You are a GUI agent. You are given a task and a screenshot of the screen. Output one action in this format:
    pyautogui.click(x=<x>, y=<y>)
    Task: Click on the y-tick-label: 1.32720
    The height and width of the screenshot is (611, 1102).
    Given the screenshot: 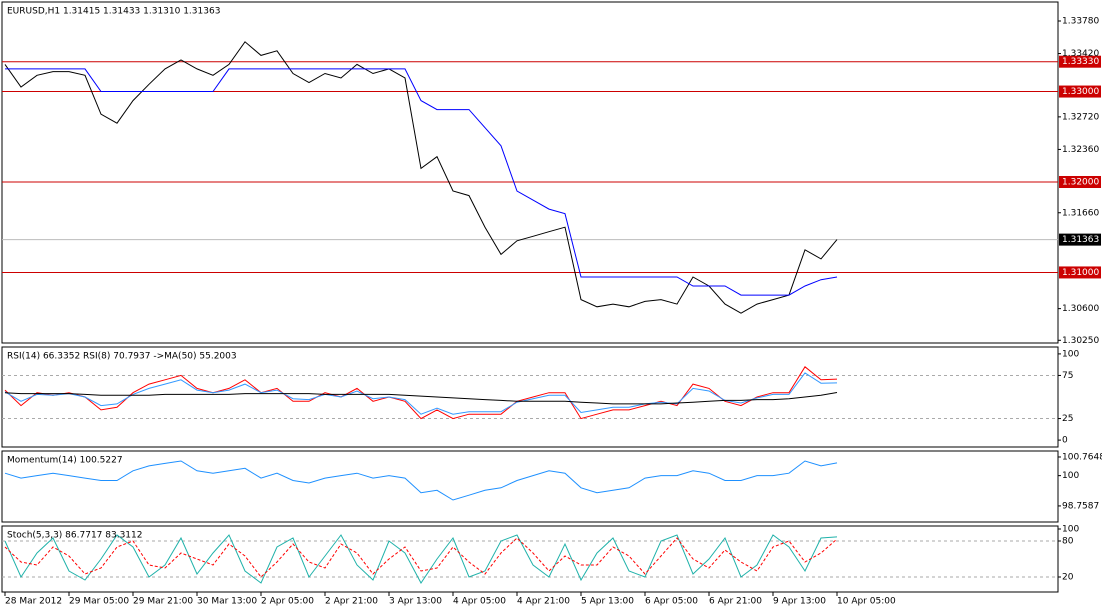 What is the action you would take?
    pyautogui.click(x=1080, y=117)
    